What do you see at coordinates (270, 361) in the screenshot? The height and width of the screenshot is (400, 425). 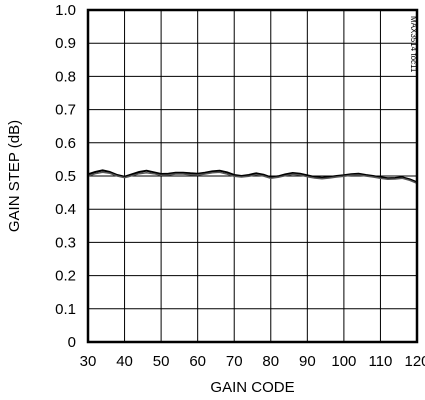 I see `x-tick-label: 80` at bounding box center [270, 361].